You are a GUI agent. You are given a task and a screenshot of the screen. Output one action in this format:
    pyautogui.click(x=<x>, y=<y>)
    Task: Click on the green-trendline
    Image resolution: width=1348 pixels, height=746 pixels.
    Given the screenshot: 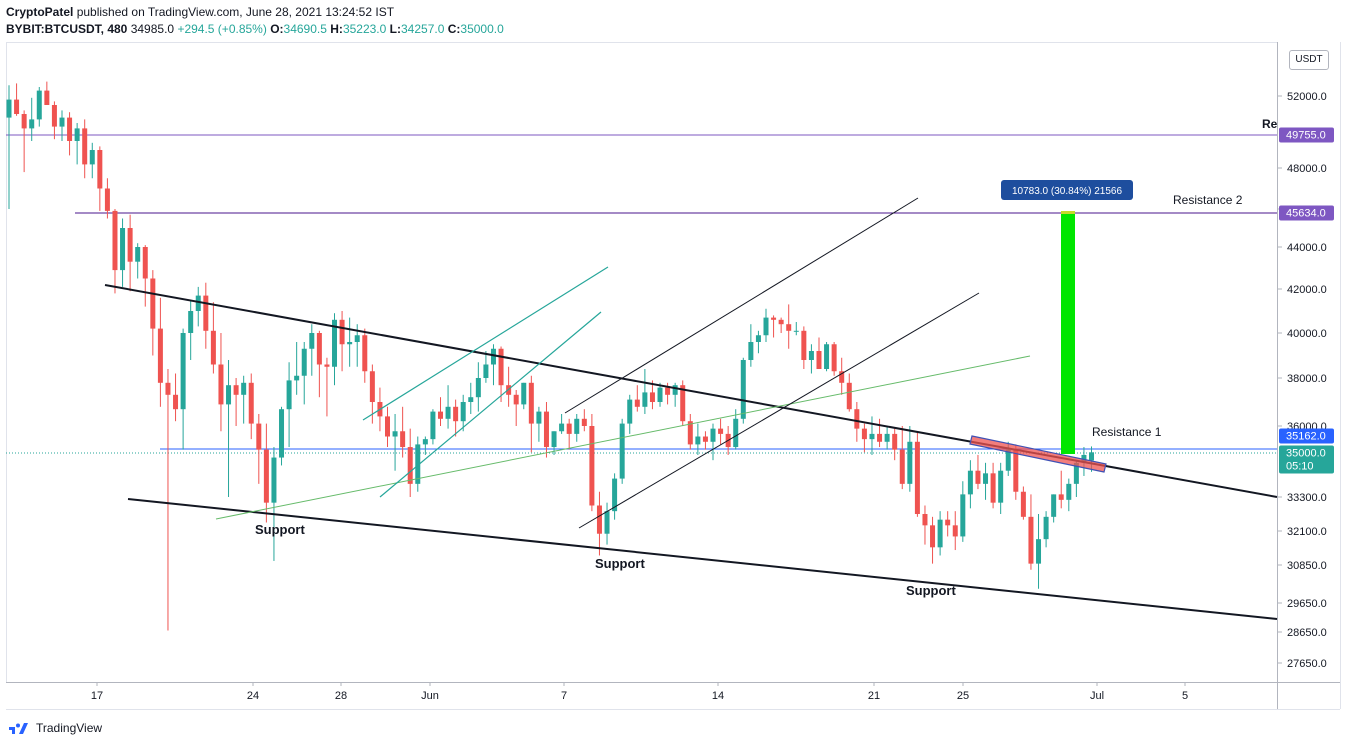 What is the action you would take?
    pyautogui.click(x=623, y=437)
    